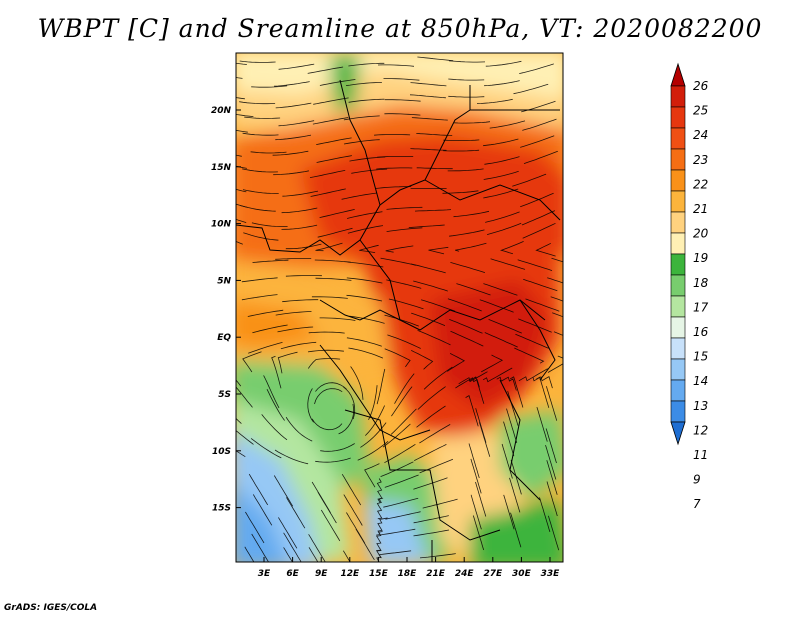 The image size is (800, 622). Describe the element at coordinates (700, 455) in the screenshot. I see `colorbar-label: 11` at that location.